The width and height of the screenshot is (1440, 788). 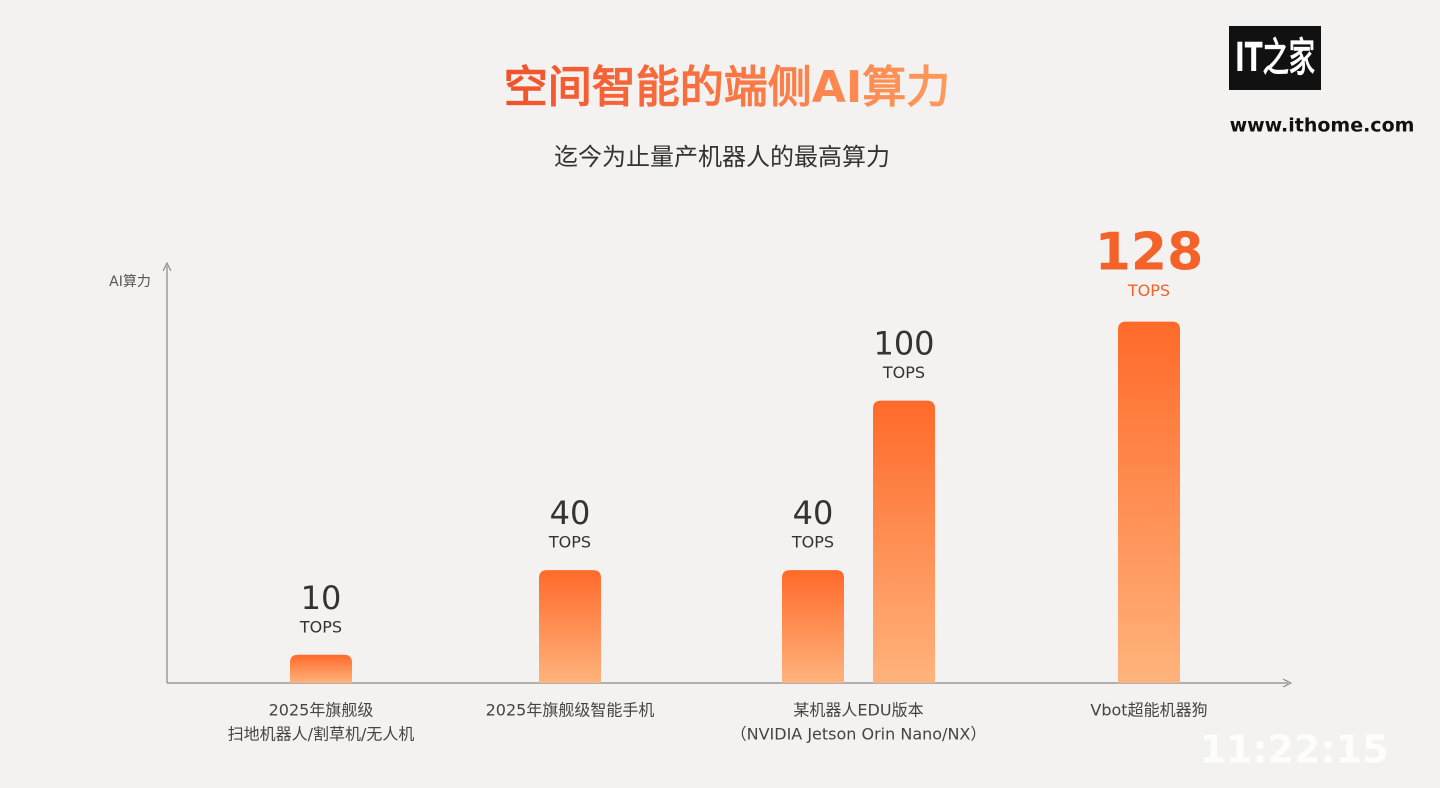 I want to click on value-label: 128, so click(x=1149, y=253).